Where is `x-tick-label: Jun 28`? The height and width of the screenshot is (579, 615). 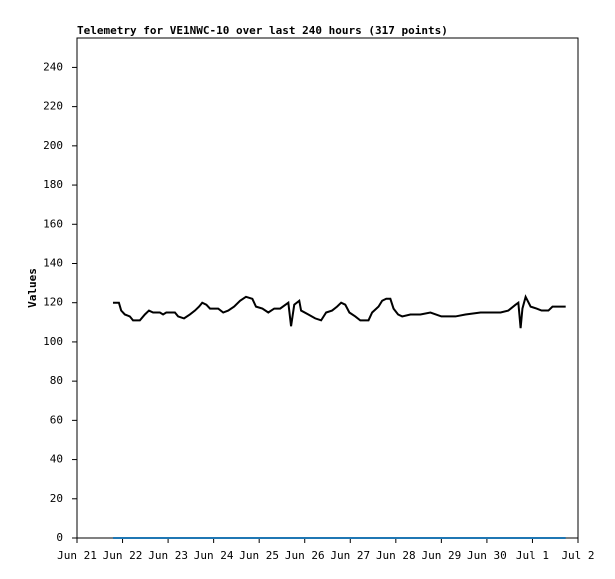 x-tick-label: Jun 28 is located at coordinates (396, 555).